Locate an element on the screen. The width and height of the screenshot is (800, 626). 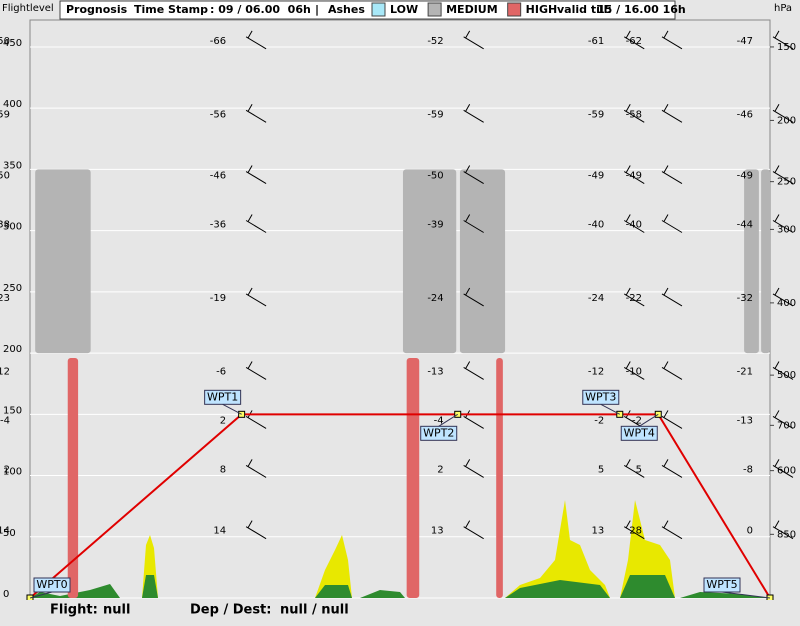
temperature-label: -62 is located at coordinates (634, 41).